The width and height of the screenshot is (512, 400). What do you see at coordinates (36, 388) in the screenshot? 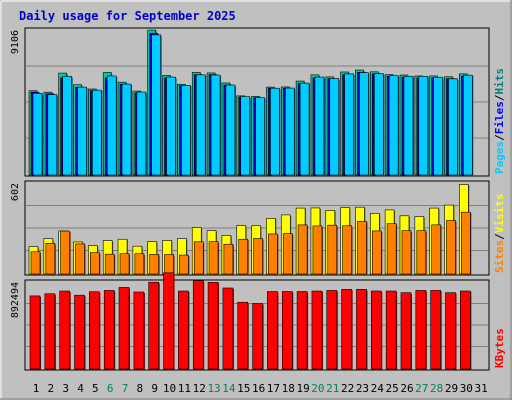
I see `day-label: 1` at bounding box center [36, 388].